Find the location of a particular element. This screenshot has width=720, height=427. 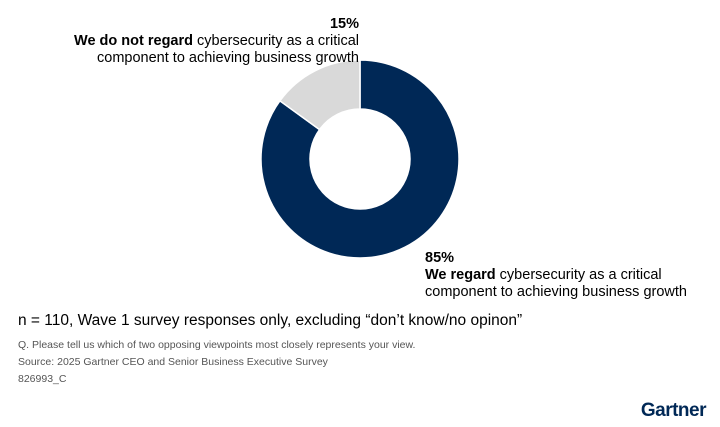

slice-percent: 15% is located at coordinates (344, 24).